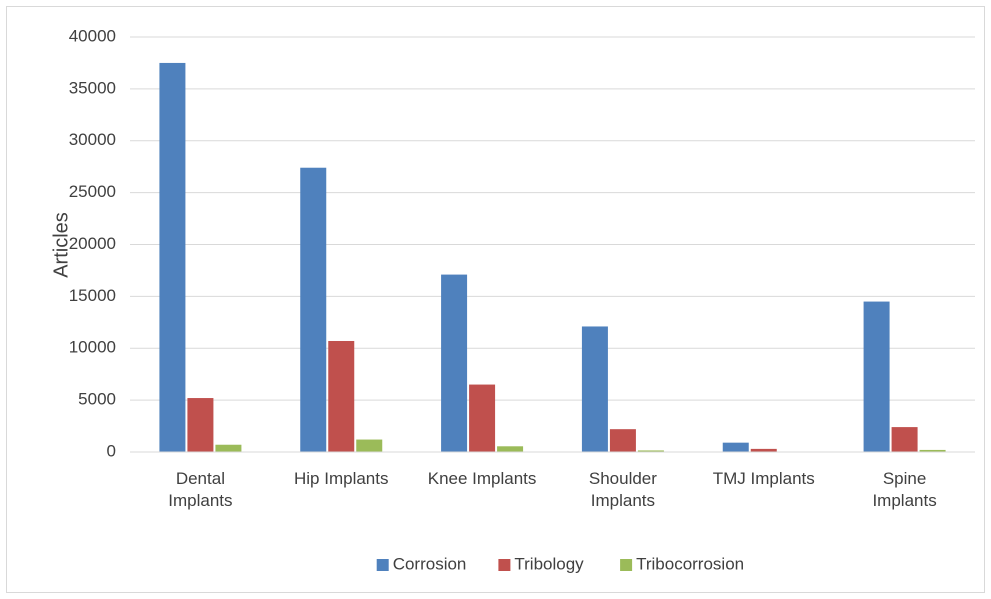 This screenshot has width=991, height=599. I want to click on x-tick-label-box: Knee Implants, so click(482, 478).